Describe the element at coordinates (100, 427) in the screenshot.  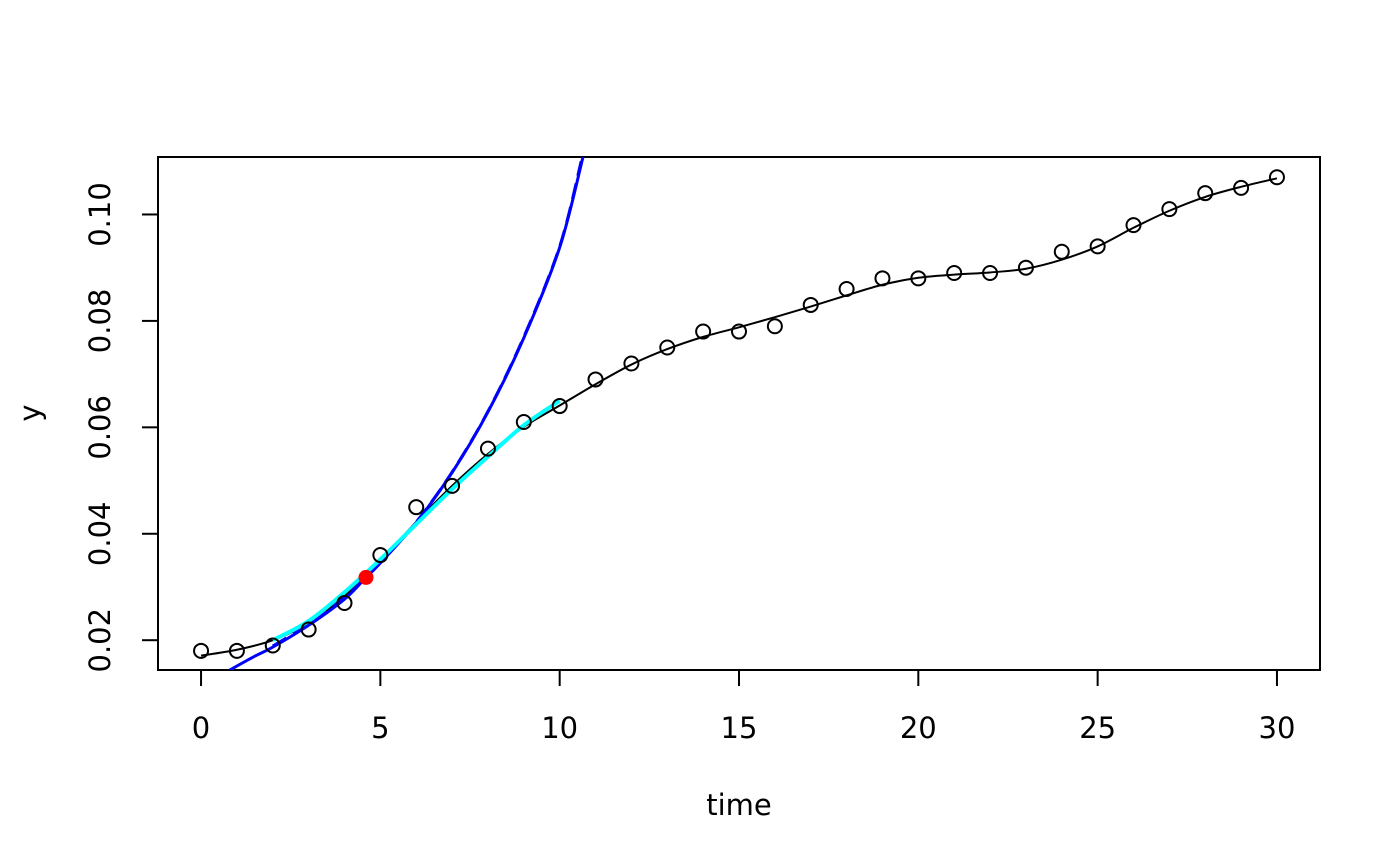
I see `y-tick-label: 0.06` at that location.